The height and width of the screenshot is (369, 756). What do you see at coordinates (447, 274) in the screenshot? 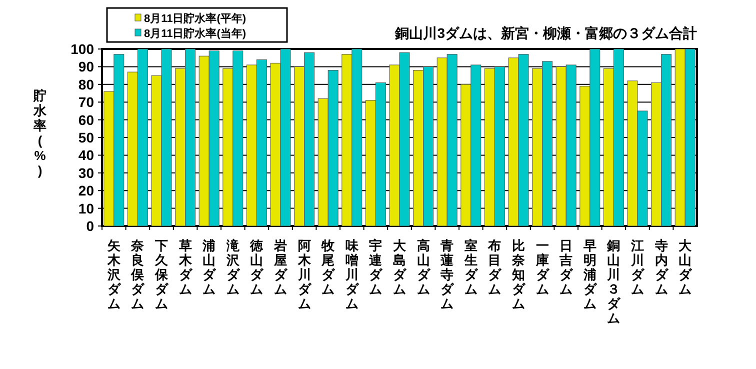
I see `x-tick-label: 青蓮寺ダム` at bounding box center [447, 274].